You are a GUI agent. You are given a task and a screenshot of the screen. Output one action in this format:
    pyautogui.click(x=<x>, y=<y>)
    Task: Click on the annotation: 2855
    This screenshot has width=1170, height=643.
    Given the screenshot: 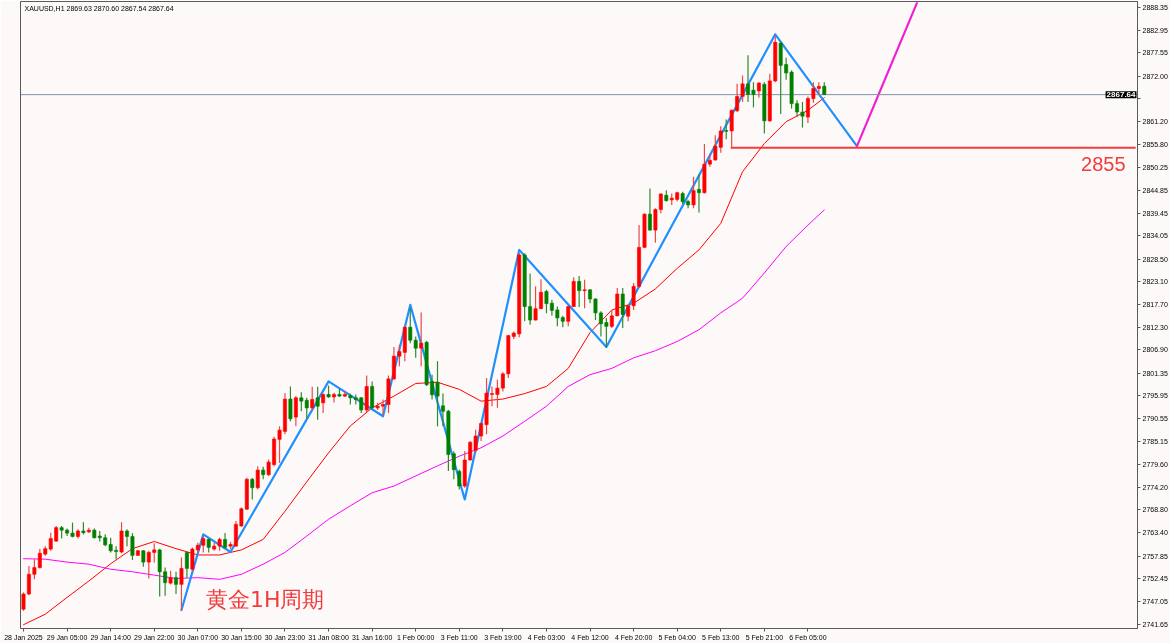 What is the action you would take?
    pyautogui.click(x=1103, y=163)
    